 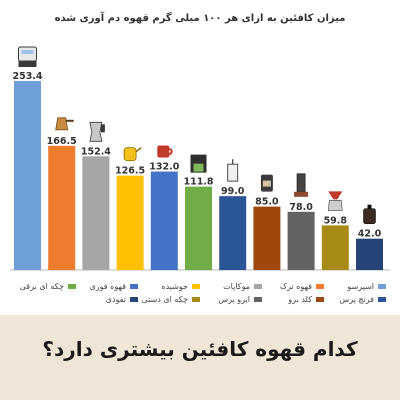 What do you see at coordinates (369, 214) in the screenshot?
I see `percolator-icon` at bounding box center [369, 214].